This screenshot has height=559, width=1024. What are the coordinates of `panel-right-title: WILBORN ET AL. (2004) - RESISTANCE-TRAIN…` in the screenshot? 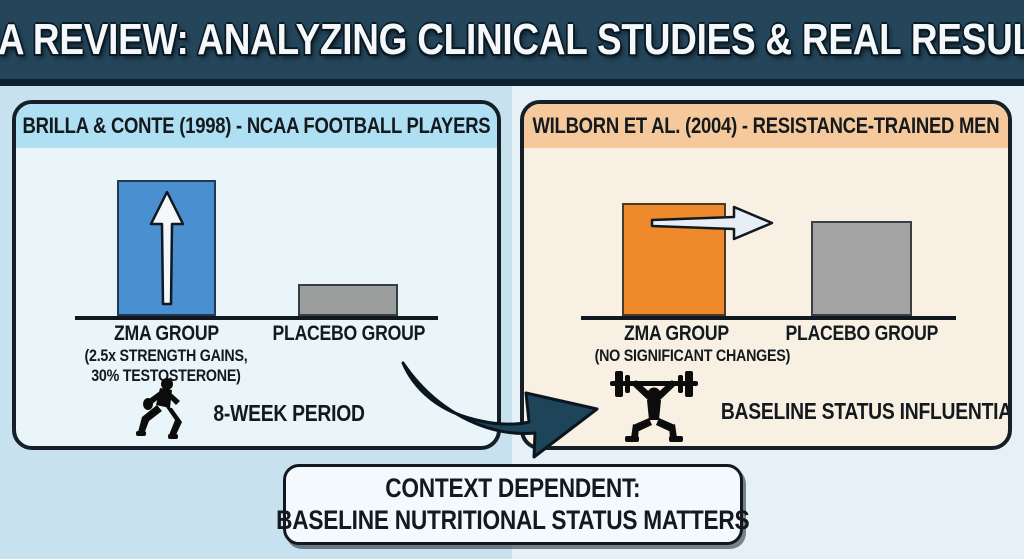 It's located at (766, 125).